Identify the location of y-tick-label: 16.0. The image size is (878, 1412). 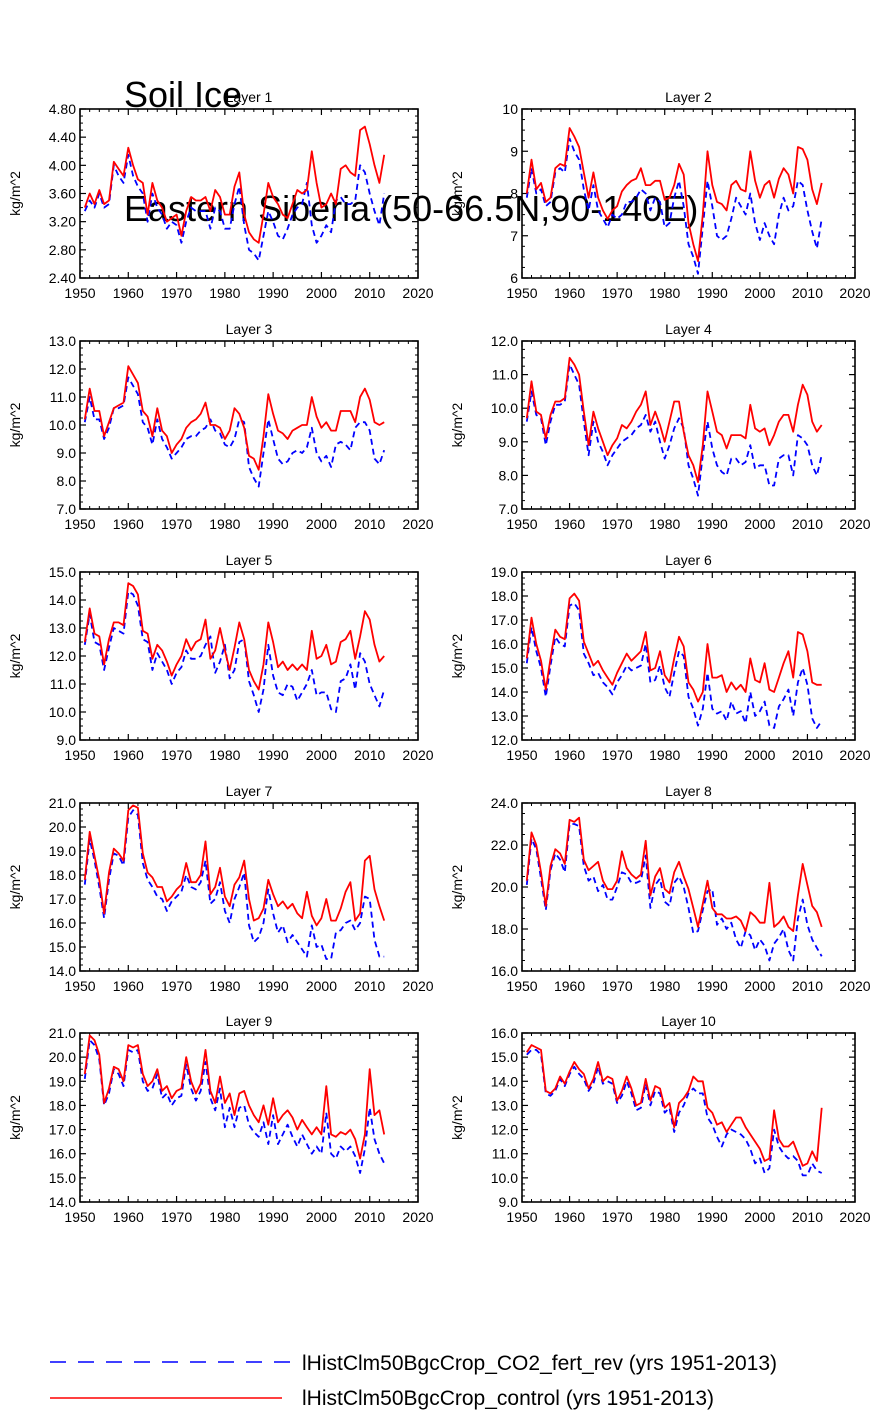
(504, 644).